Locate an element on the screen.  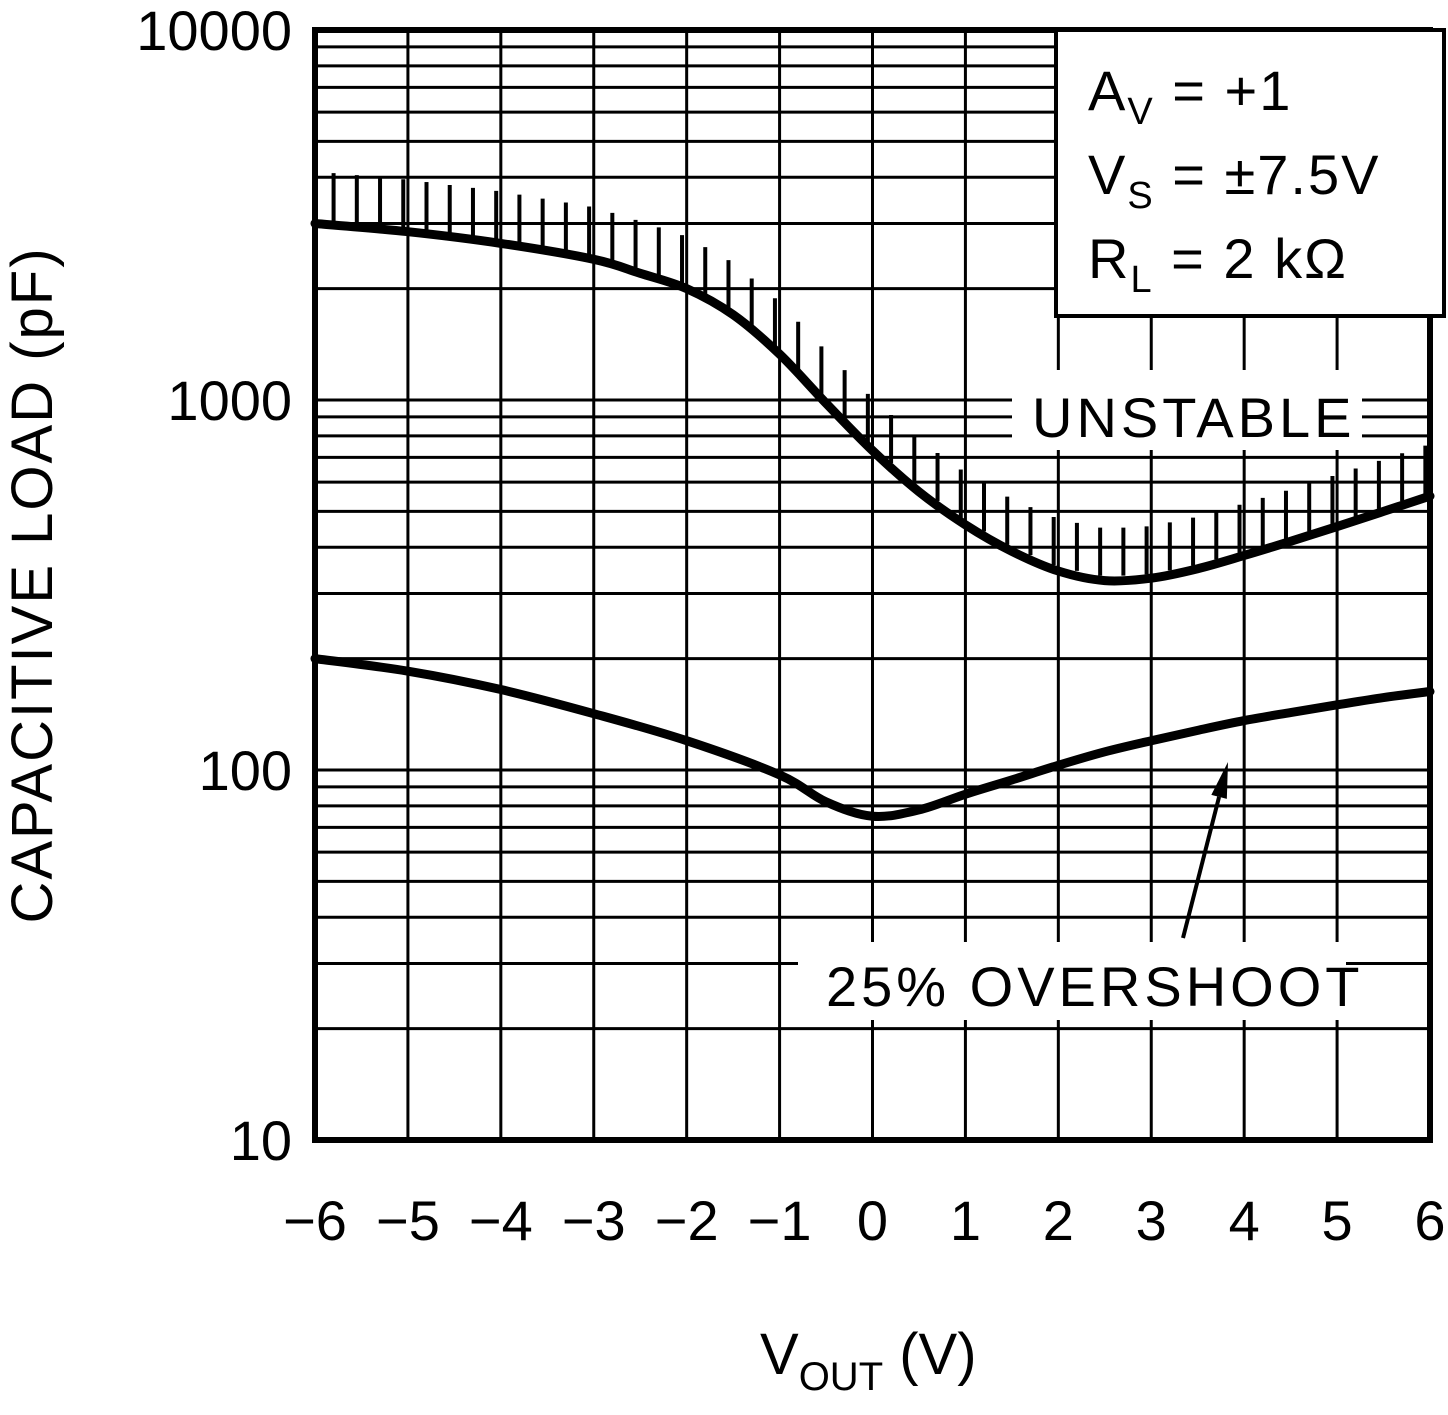
y-tick-label: 10000 is located at coordinates (214, 31).